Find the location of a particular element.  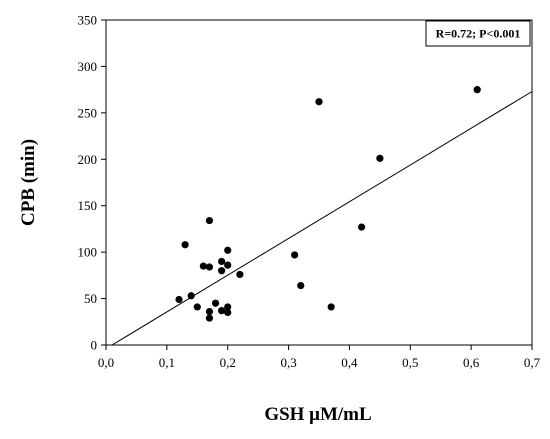

y-tick-label: 150 is located at coordinates (88, 205).